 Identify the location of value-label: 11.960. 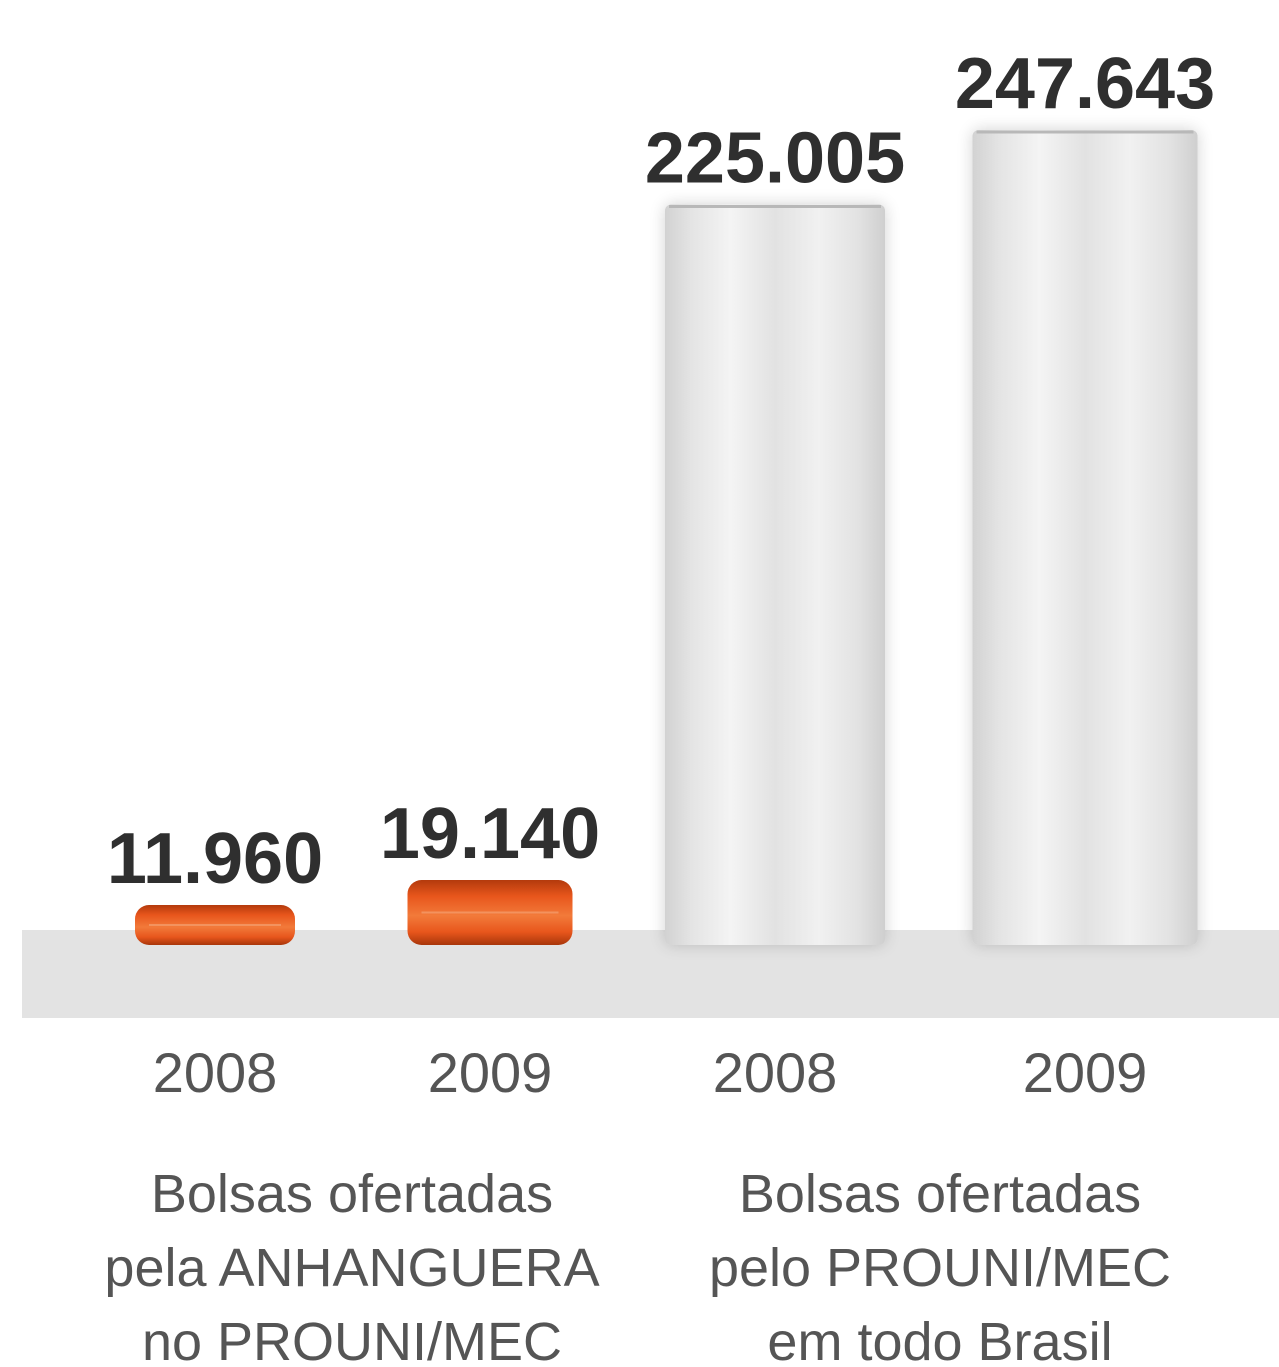
(215, 859).